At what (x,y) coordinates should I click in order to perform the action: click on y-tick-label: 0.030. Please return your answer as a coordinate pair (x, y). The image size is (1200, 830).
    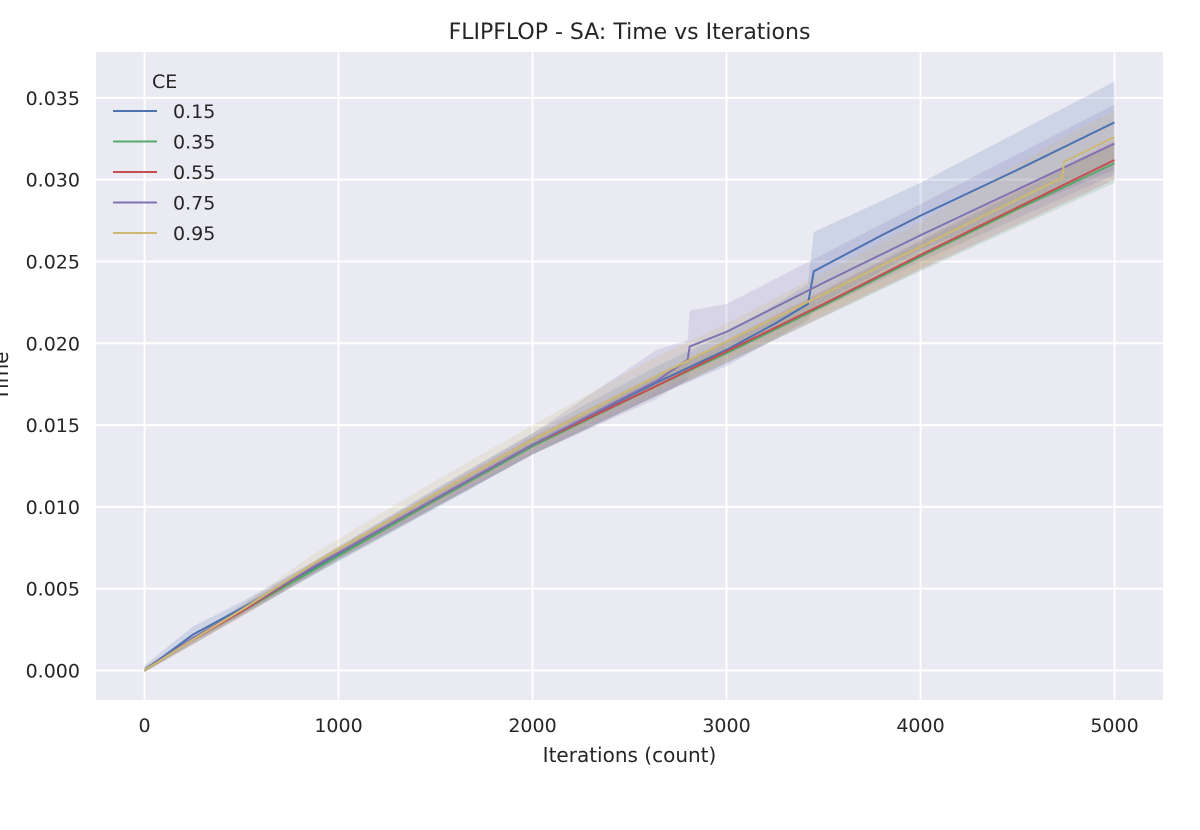
    Looking at the image, I should click on (53, 181).